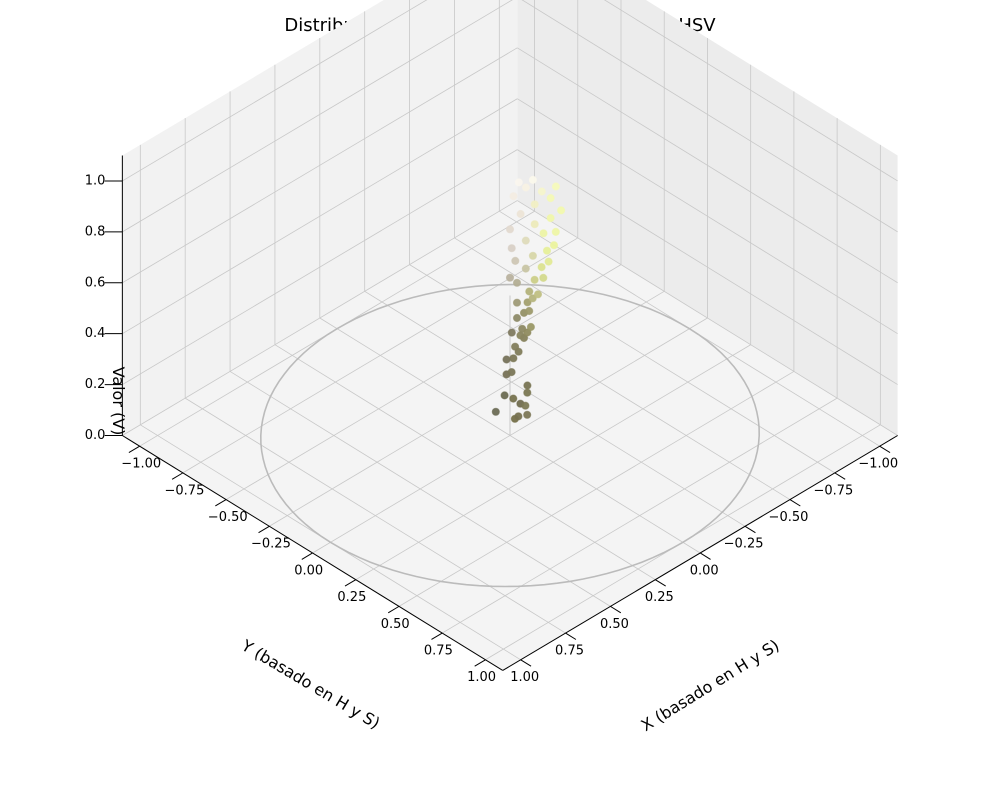 The height and width of the screenshot is (800, 1000). Describe the element at coordinates (878, 464) in the screenshot. I see `y-tick-label: −1.00` at that location.